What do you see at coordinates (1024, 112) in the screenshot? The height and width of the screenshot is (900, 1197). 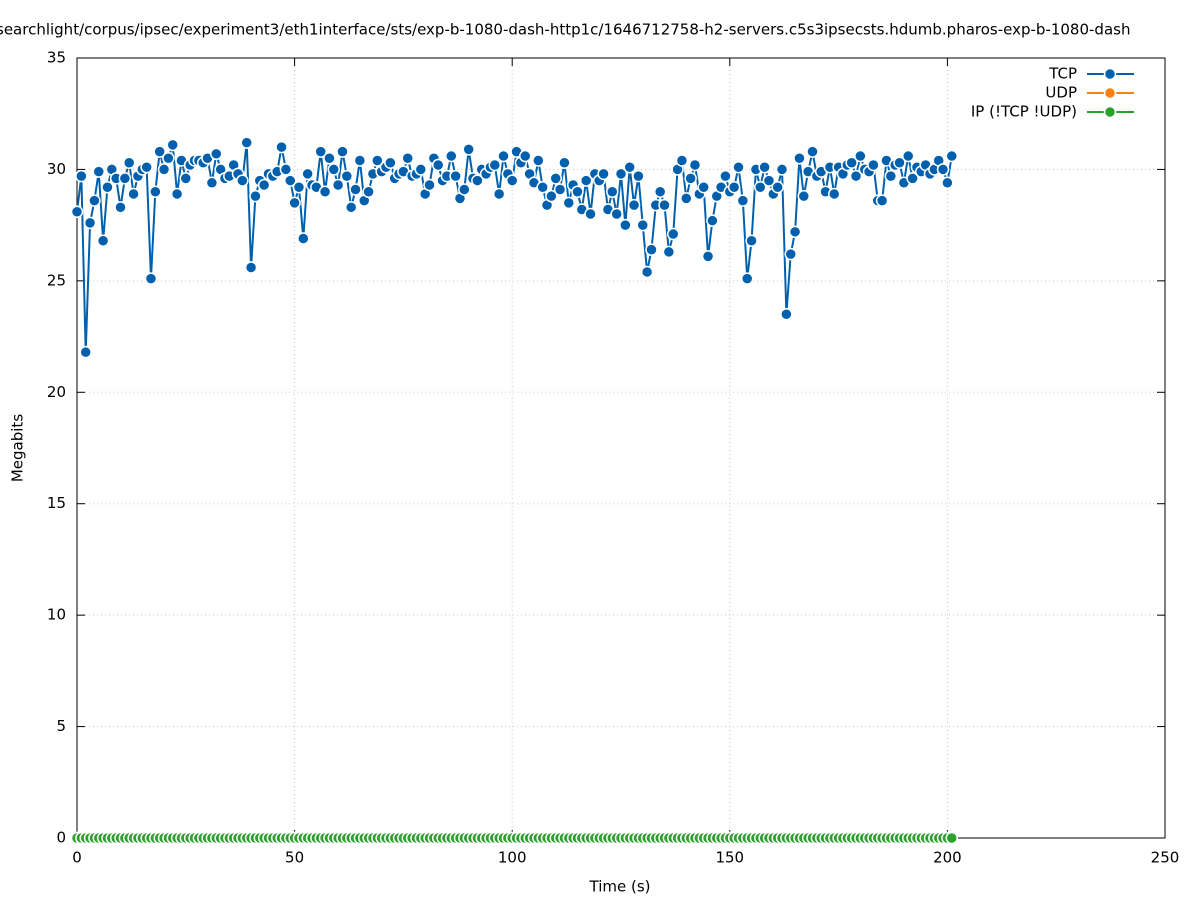 I see `legend-label: IP (!TCP !UDP)` at bounding box center [1024, 112].